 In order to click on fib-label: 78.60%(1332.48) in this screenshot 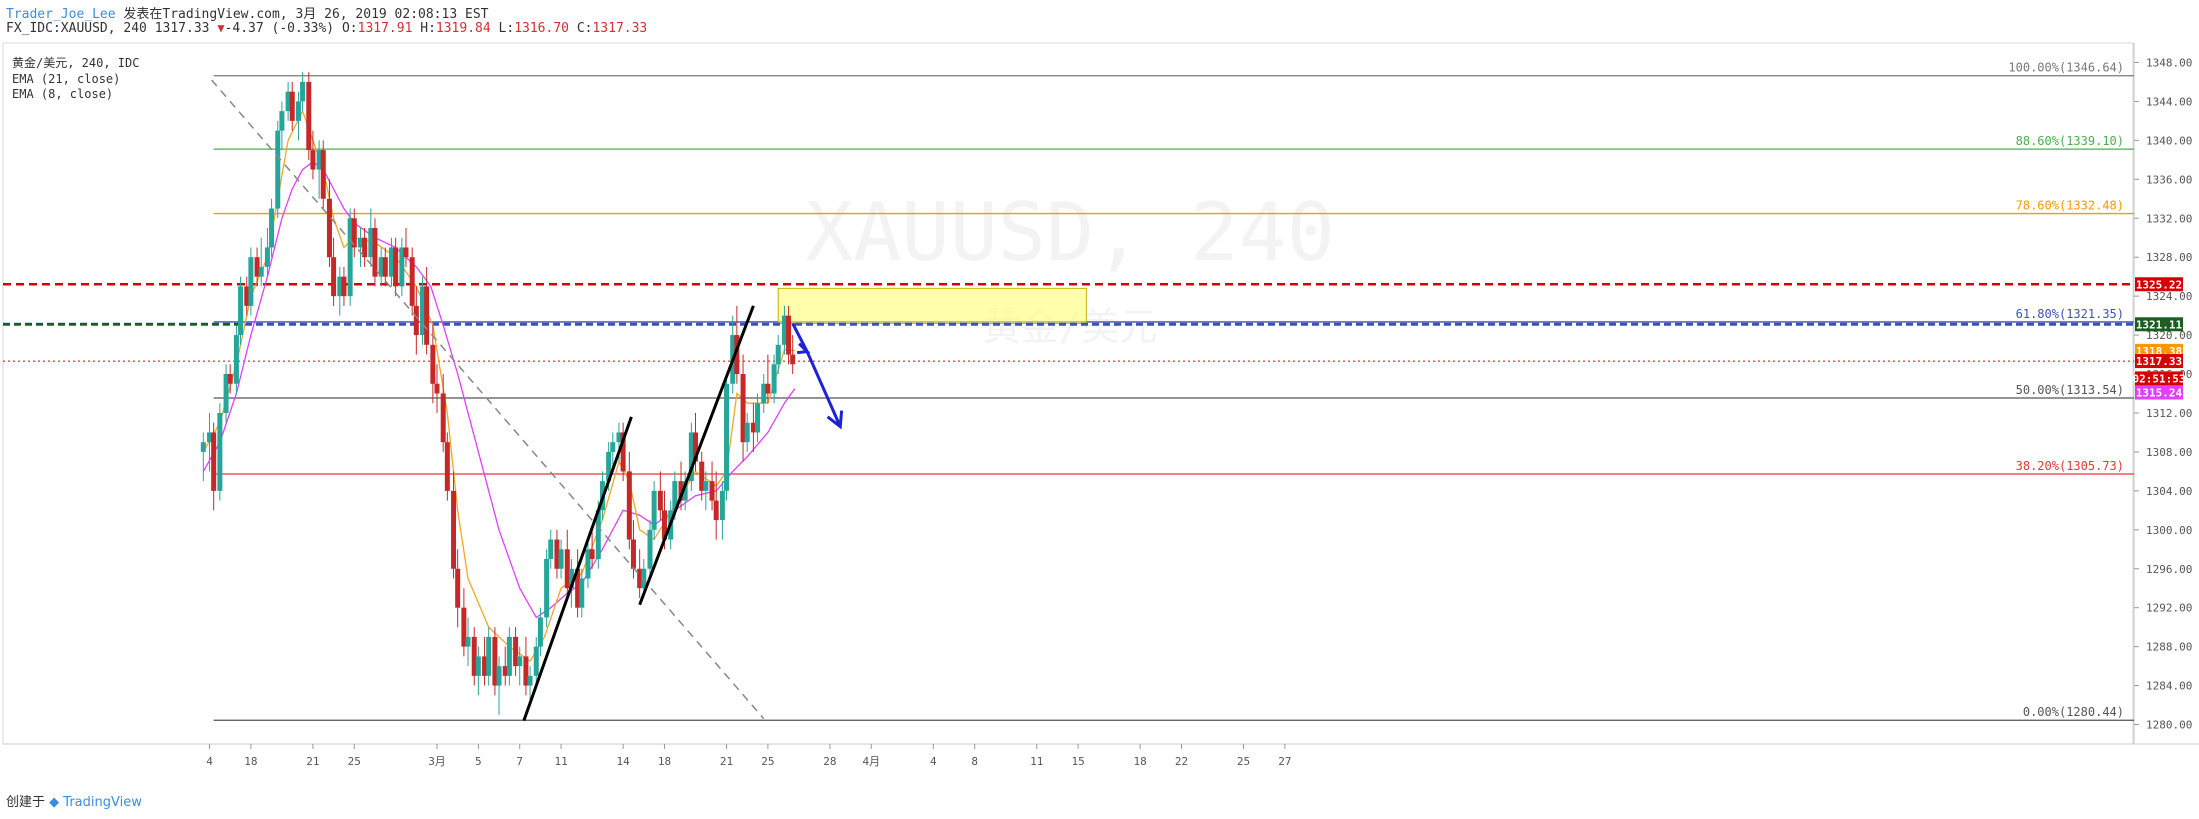, I will do `click(2070, 206)`.